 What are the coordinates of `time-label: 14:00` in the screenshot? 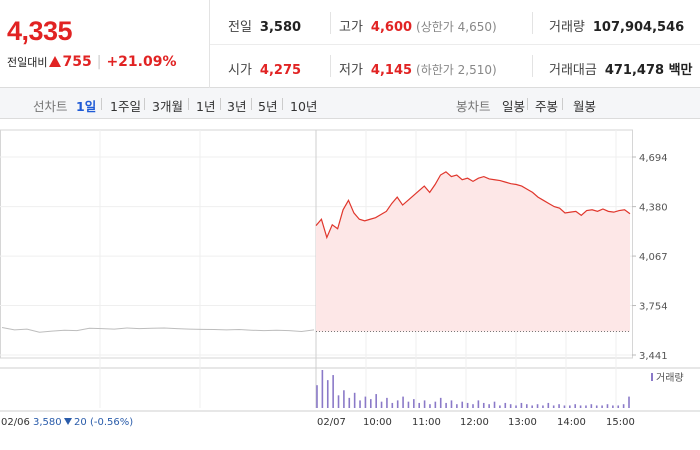 It's located at (571, 422).